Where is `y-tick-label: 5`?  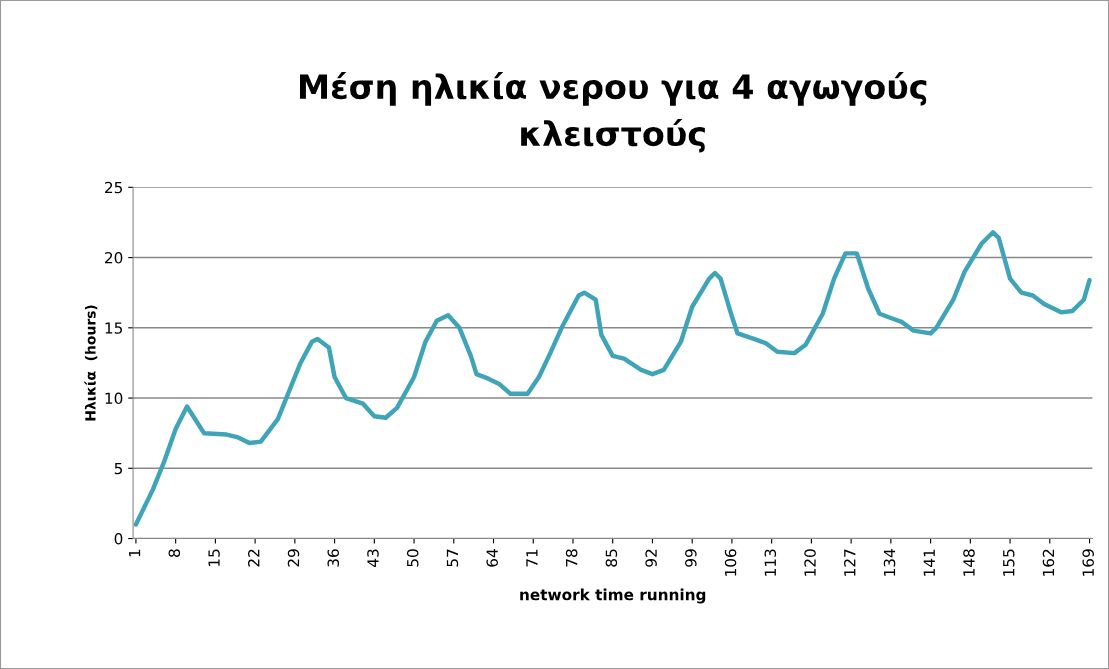
y-tick-label: 5 is located at coordinates (118, 468).